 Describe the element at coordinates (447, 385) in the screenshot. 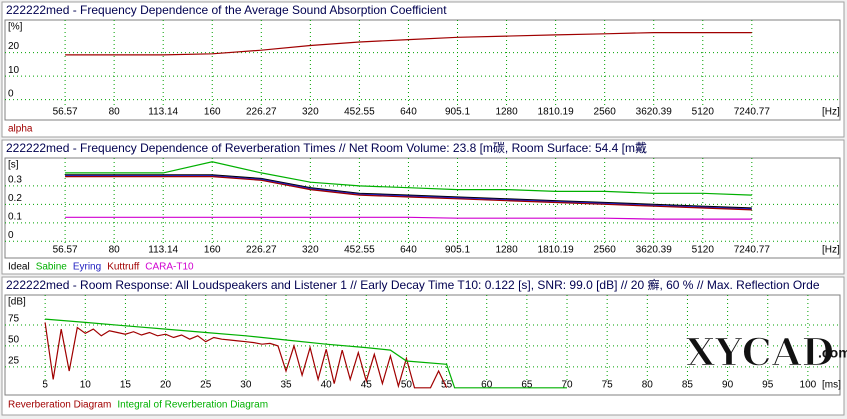

I see `x-tick-label: 55` at that location.